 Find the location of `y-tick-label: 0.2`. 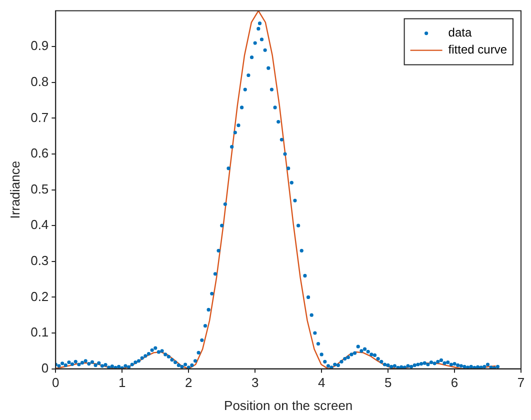

y-tick-label: 0.2 is located at coordinates (39, 296).